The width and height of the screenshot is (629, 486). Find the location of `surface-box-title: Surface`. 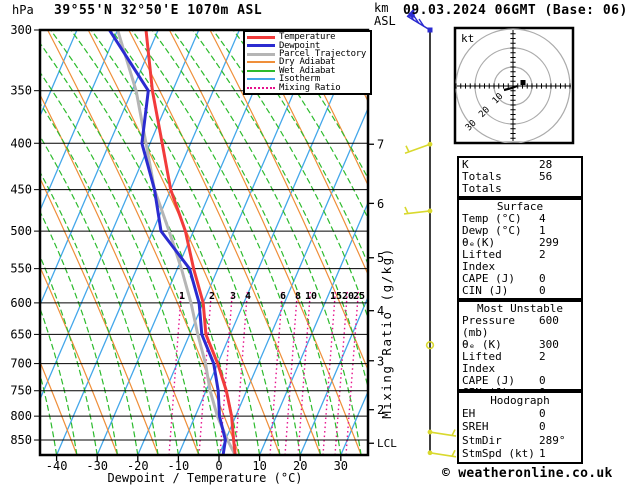

surface-box-title: Surface is located at coordinates (520, 206).